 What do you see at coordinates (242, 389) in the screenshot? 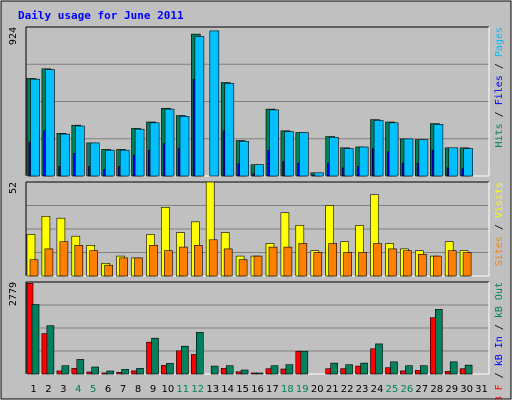
I see `x-tick-label: 15` at bounding box center [242, 389].